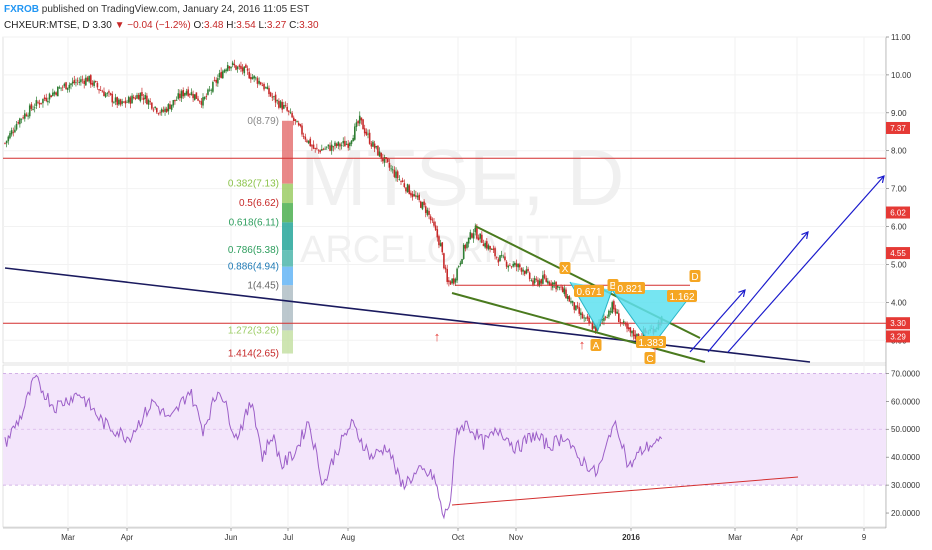 The image size is (932, 550). What do you see at coordinates (21, 9) in the screenshot?
I see `author-link: FXROB` at bounding box center [21, 9].